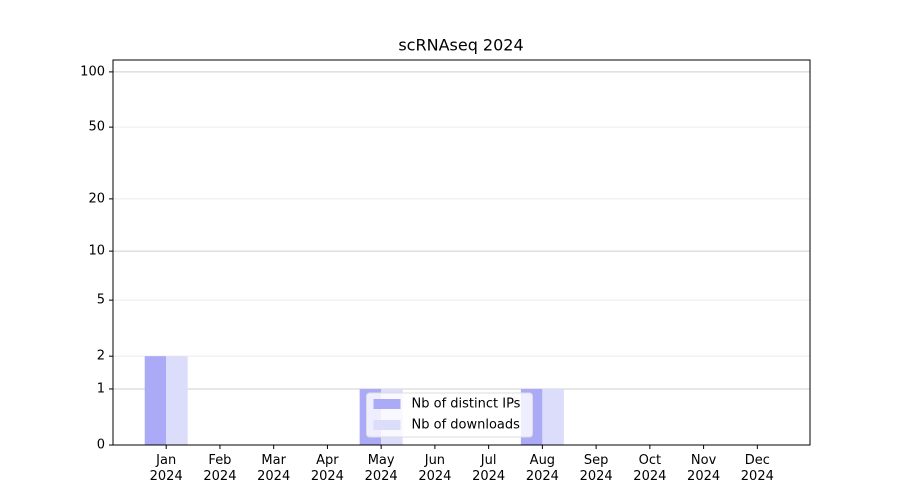 Image resolution: width=900 pixels, height=500 pixels. Describe the element at coordinates (220, 468) in the screenshot. I see `x-tick-label: Feb 2024` at that location.